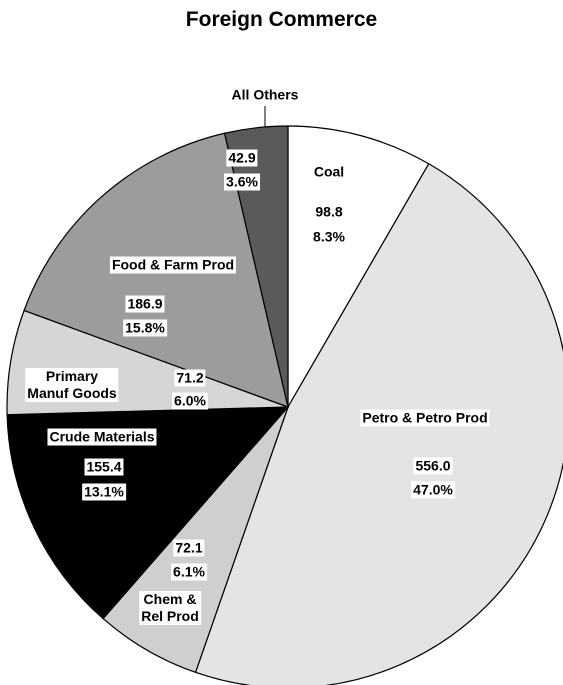 The image size is (563, 685). What do you see at coordinates (189, 548) in the screenshot?
I see `value-label: 72.1` at bounding box center [189, 548].